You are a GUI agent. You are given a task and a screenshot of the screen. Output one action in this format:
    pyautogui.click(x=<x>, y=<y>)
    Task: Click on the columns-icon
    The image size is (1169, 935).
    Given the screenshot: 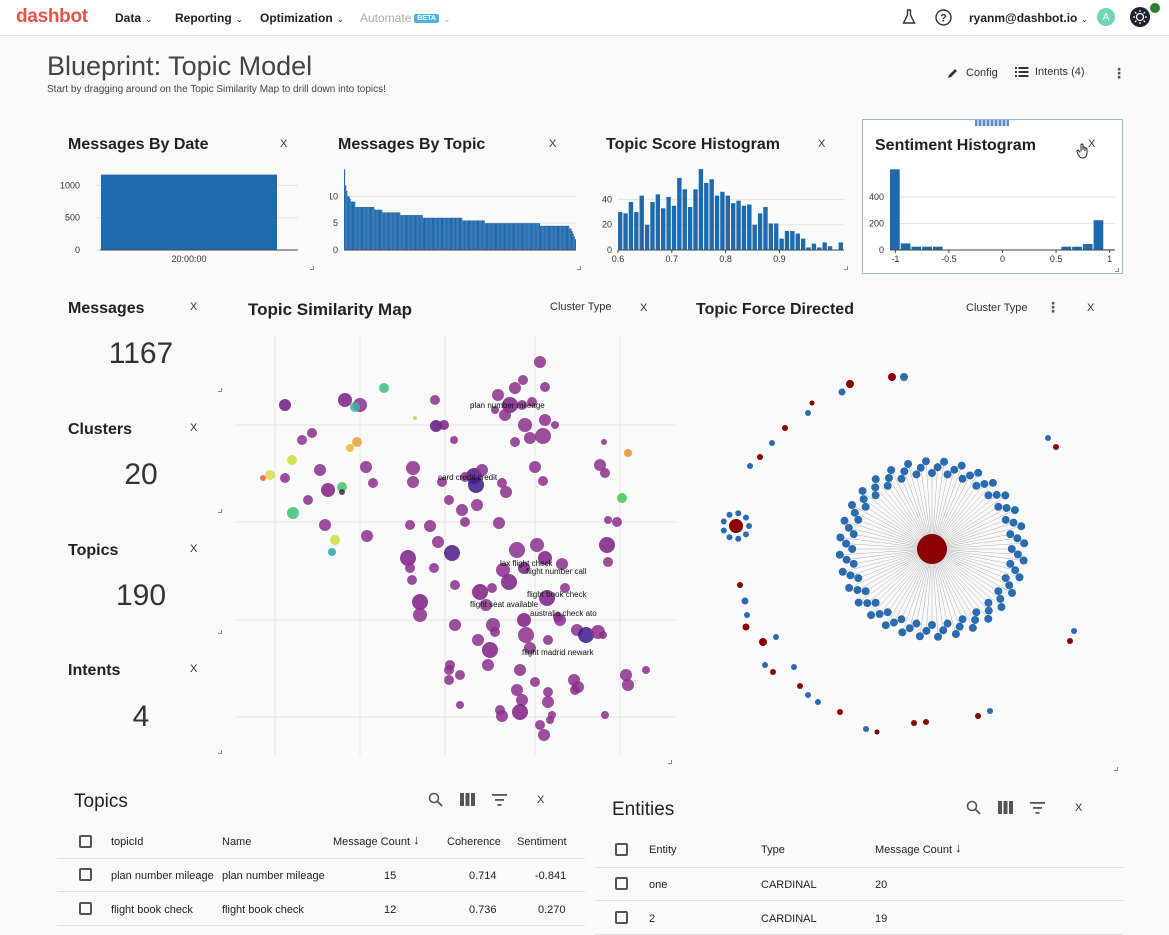 What is the action you would take?
    pyautogui.click(x=1005, y=807)
    